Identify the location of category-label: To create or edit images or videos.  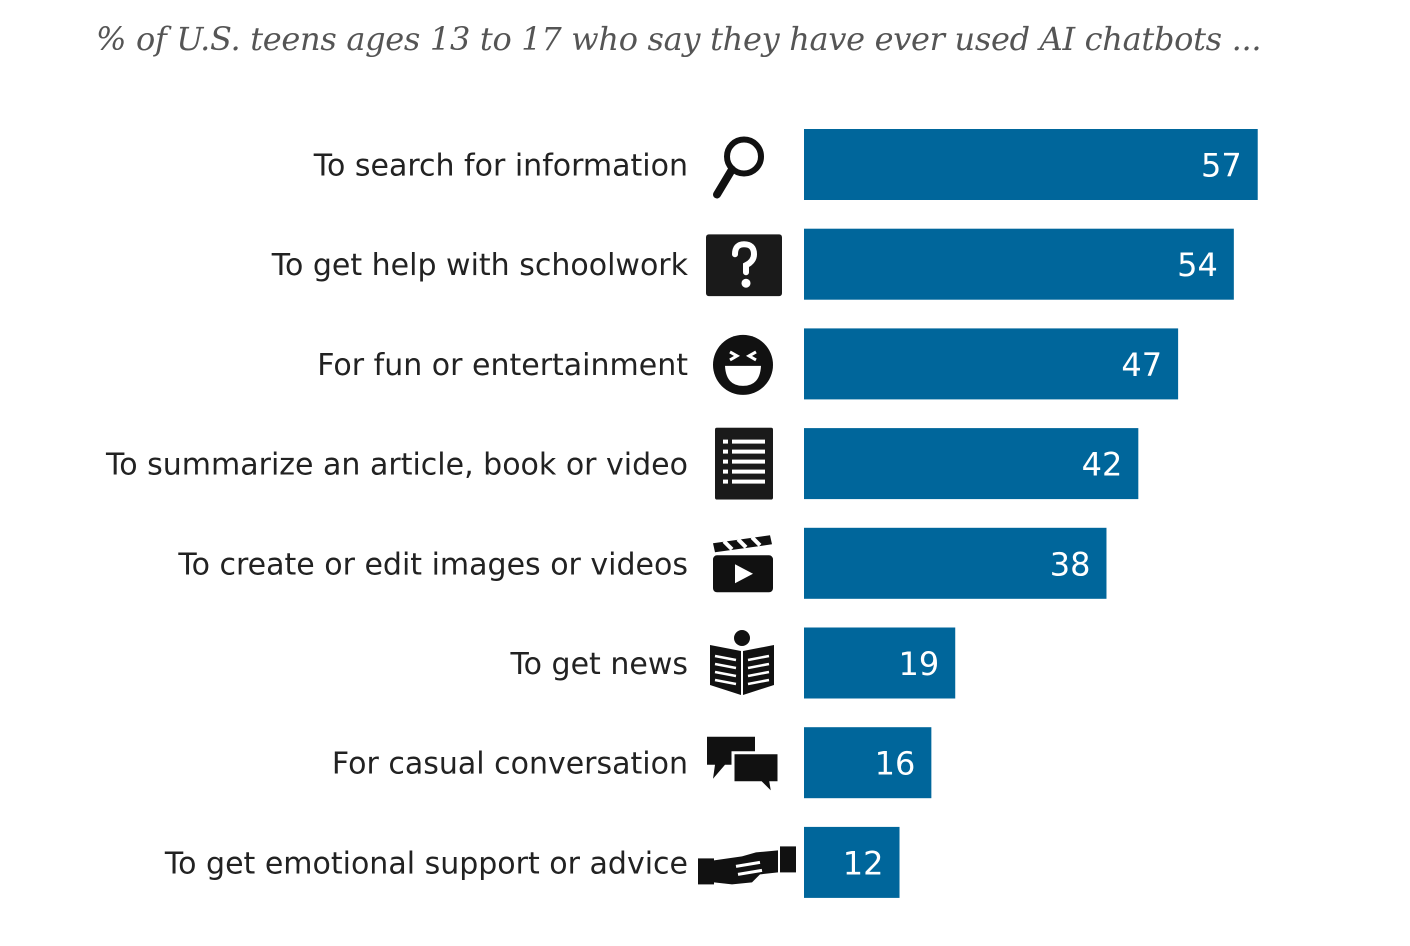
(432, 564).